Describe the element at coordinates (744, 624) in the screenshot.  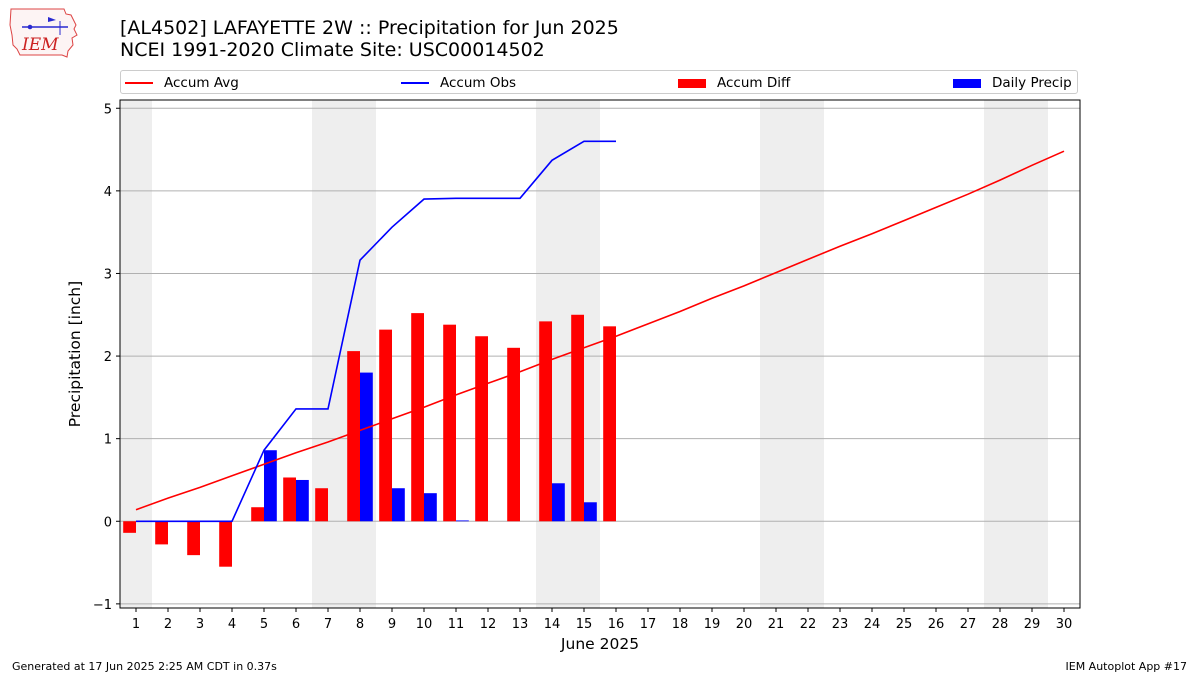
I see `x-tick-label-20: 20` at that location.